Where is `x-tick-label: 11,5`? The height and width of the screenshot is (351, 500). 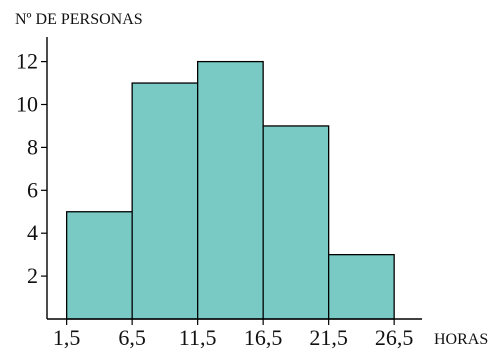
x-tick-label: 11,5 is located at coordinates (198, 337).